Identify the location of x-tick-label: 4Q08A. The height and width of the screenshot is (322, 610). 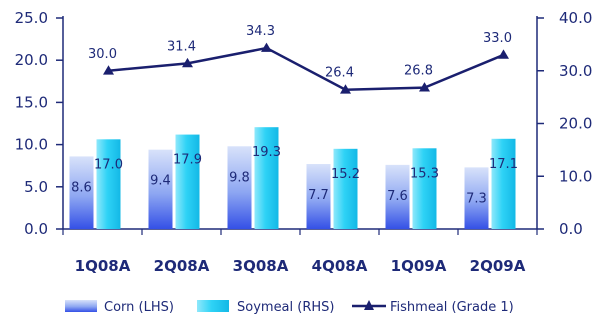
(340, 266).